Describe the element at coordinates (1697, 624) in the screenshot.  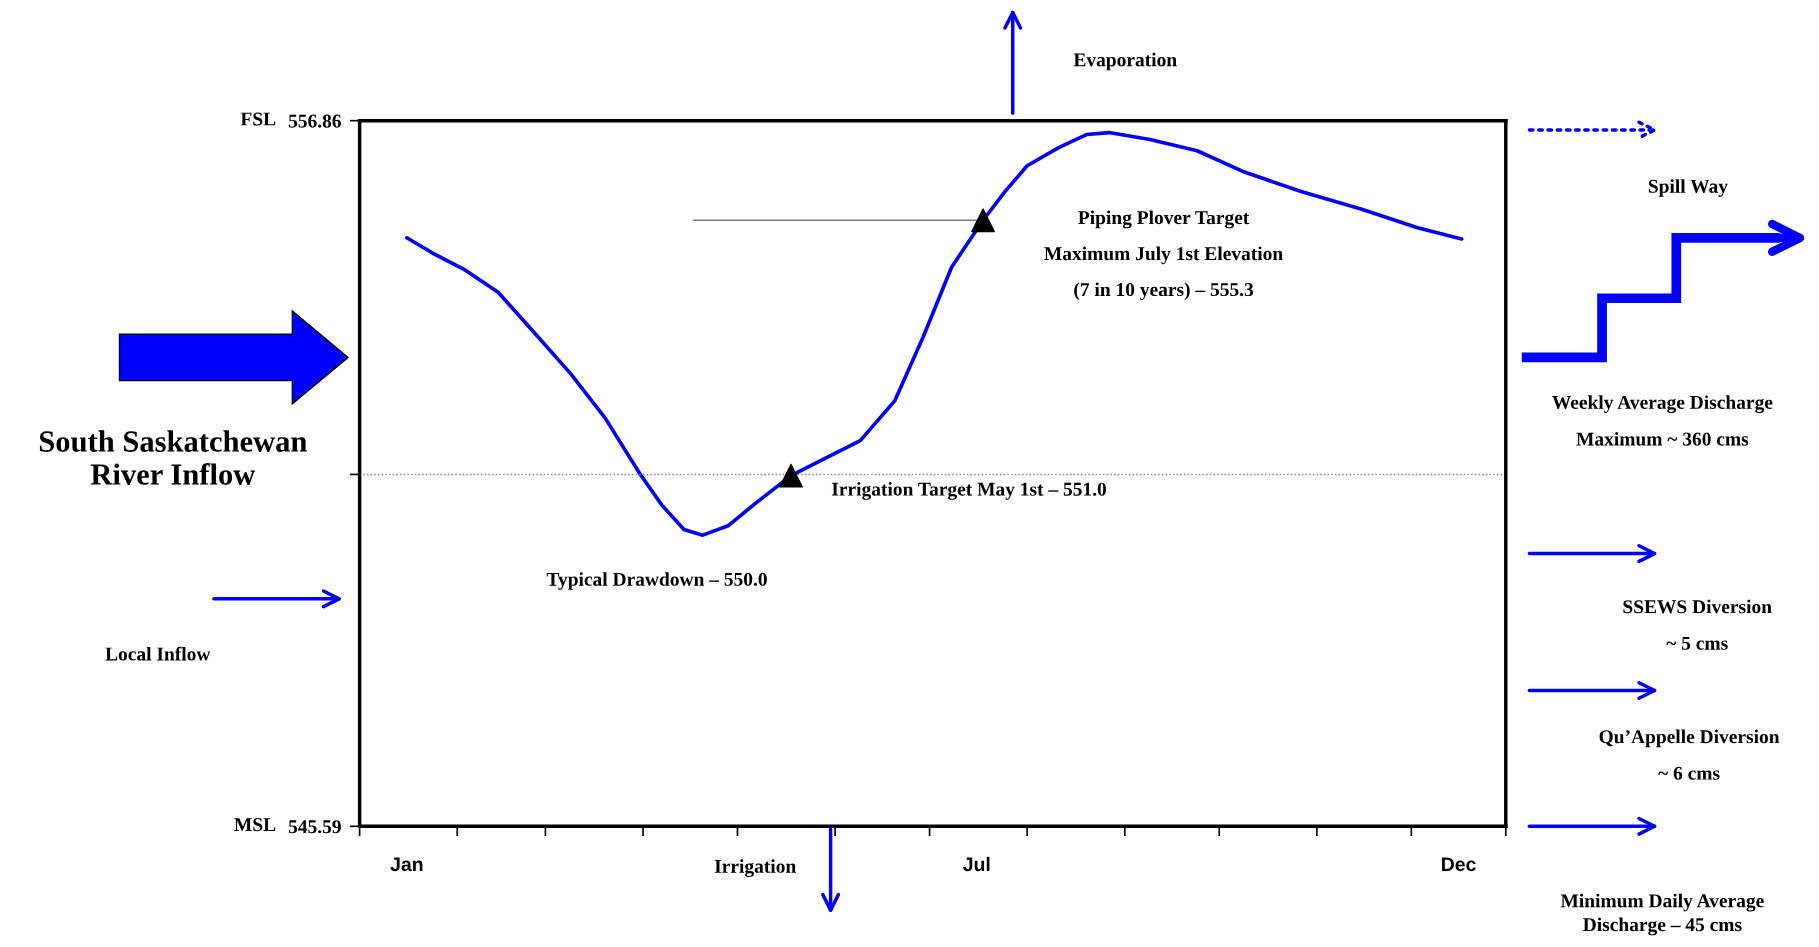
I see `text: SSEWS Diversion ~ 5 cms` at that location.